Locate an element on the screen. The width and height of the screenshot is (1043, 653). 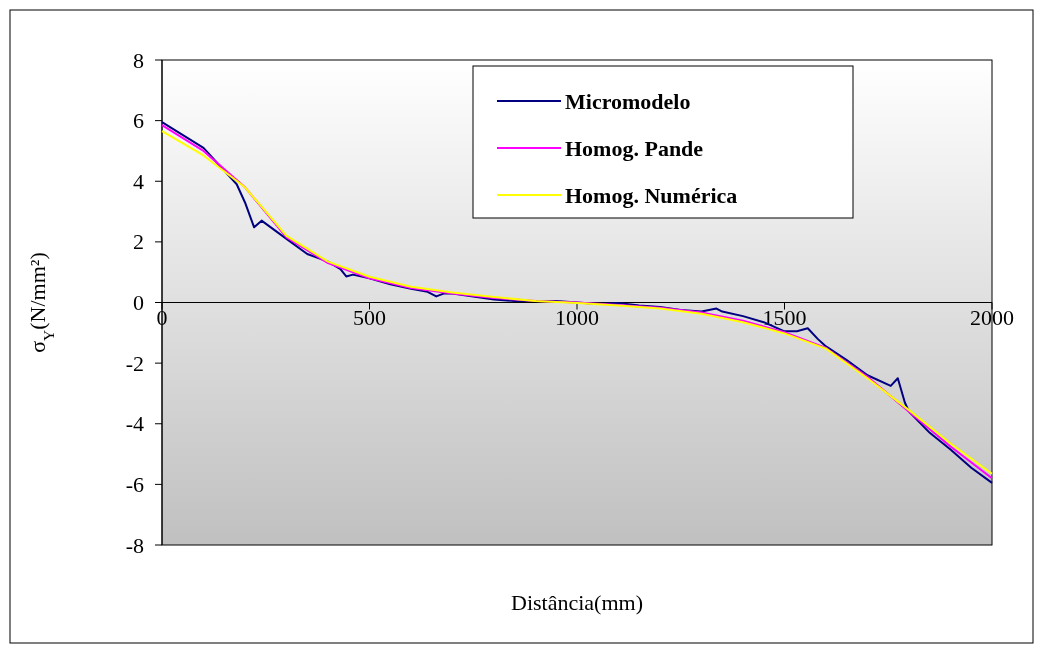
y-tick-label: -2 is located at coordinates (134, 363).